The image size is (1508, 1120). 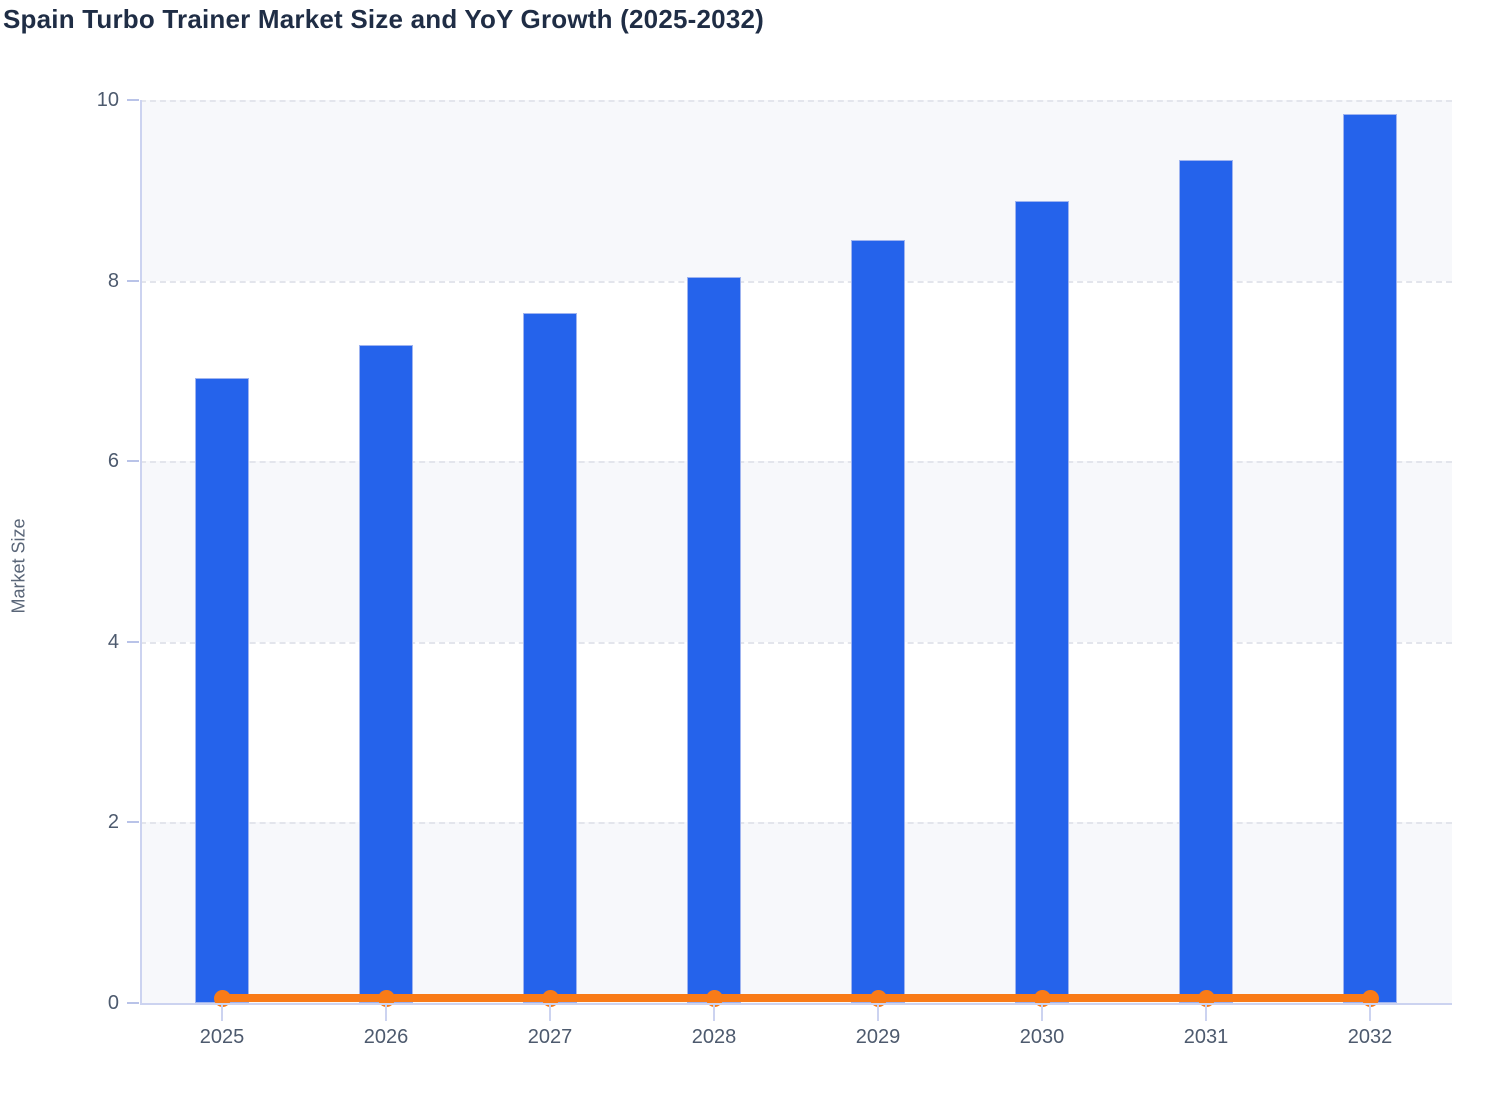 What do you see at coordinates (796, 1004) in the screenshot?
I see `x-axis-line` at bounding box center [796, 1004].